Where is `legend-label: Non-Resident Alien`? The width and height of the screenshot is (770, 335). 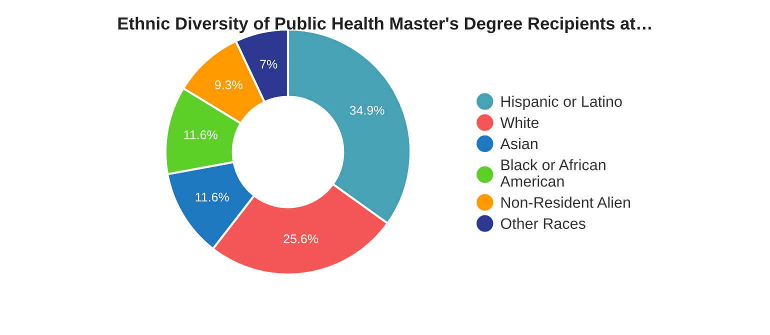 legend-label: Non-Resident Alien is located at coordinates (565, 202).